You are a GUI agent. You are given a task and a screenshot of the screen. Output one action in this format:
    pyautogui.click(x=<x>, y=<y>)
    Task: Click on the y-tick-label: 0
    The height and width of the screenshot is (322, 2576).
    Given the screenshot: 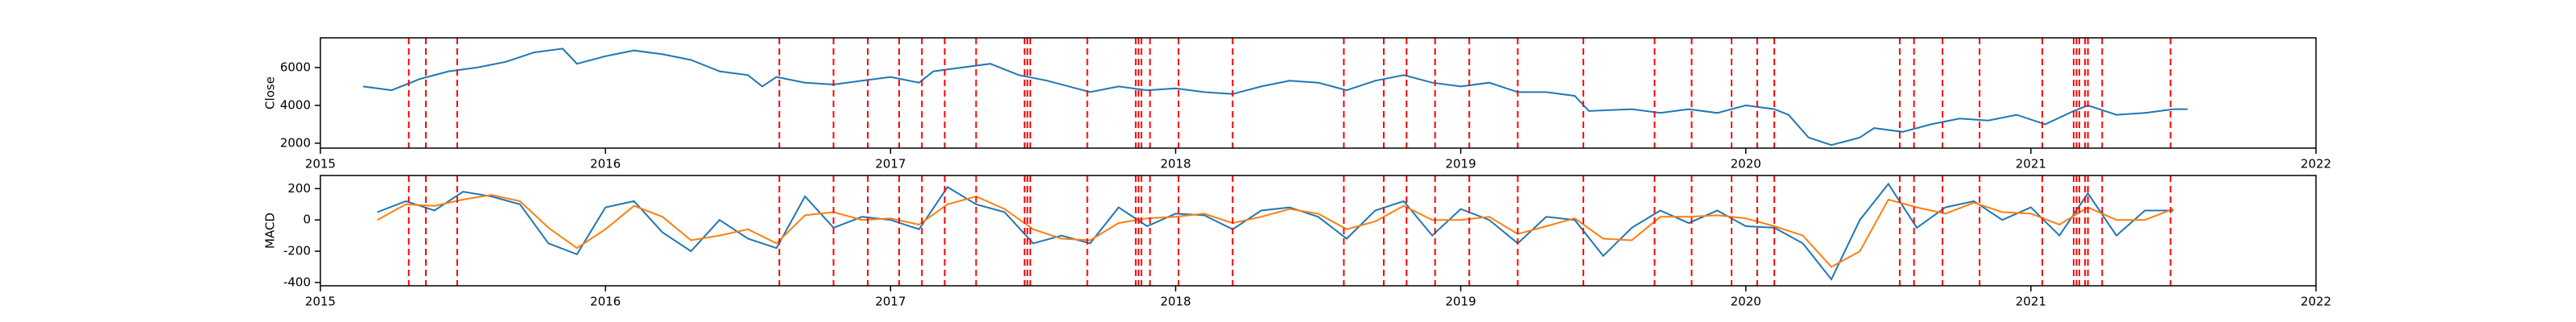 What is the action you would take?
    pyautogui.click(x=307, y=220)
    